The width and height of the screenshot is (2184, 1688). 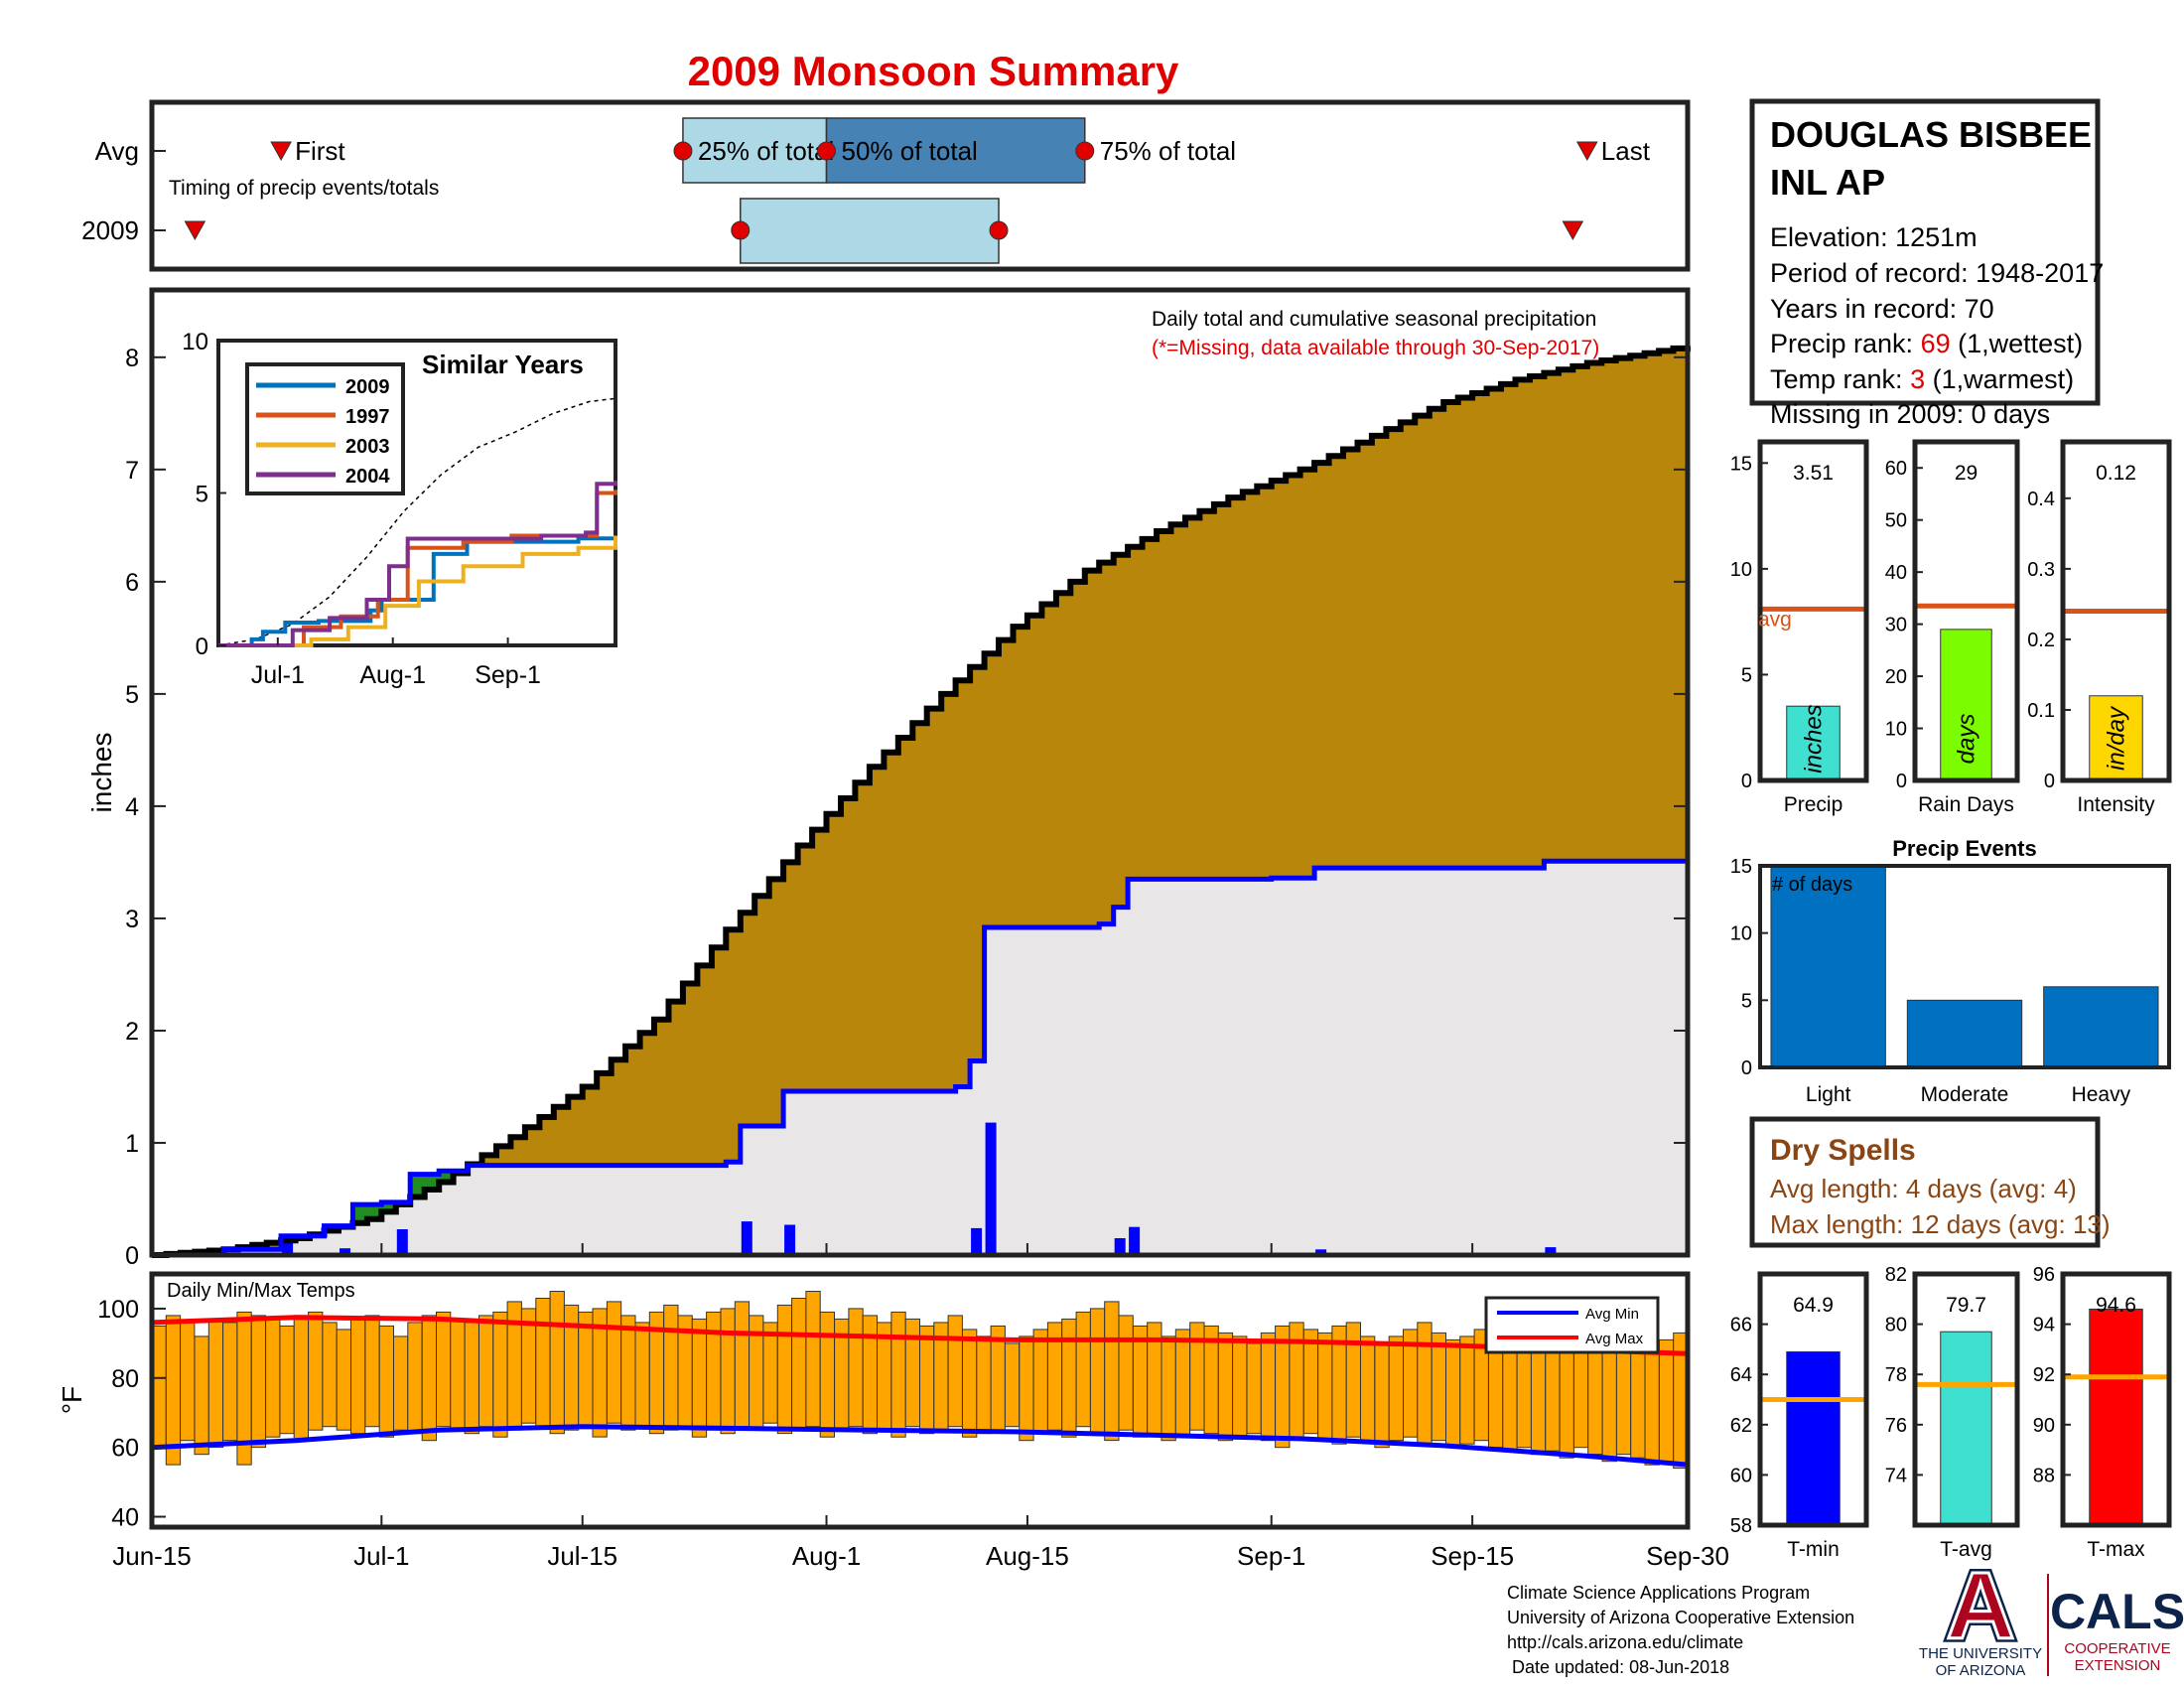 I want to click on similar-avg-dashed-line, so click(x=416, y=521).